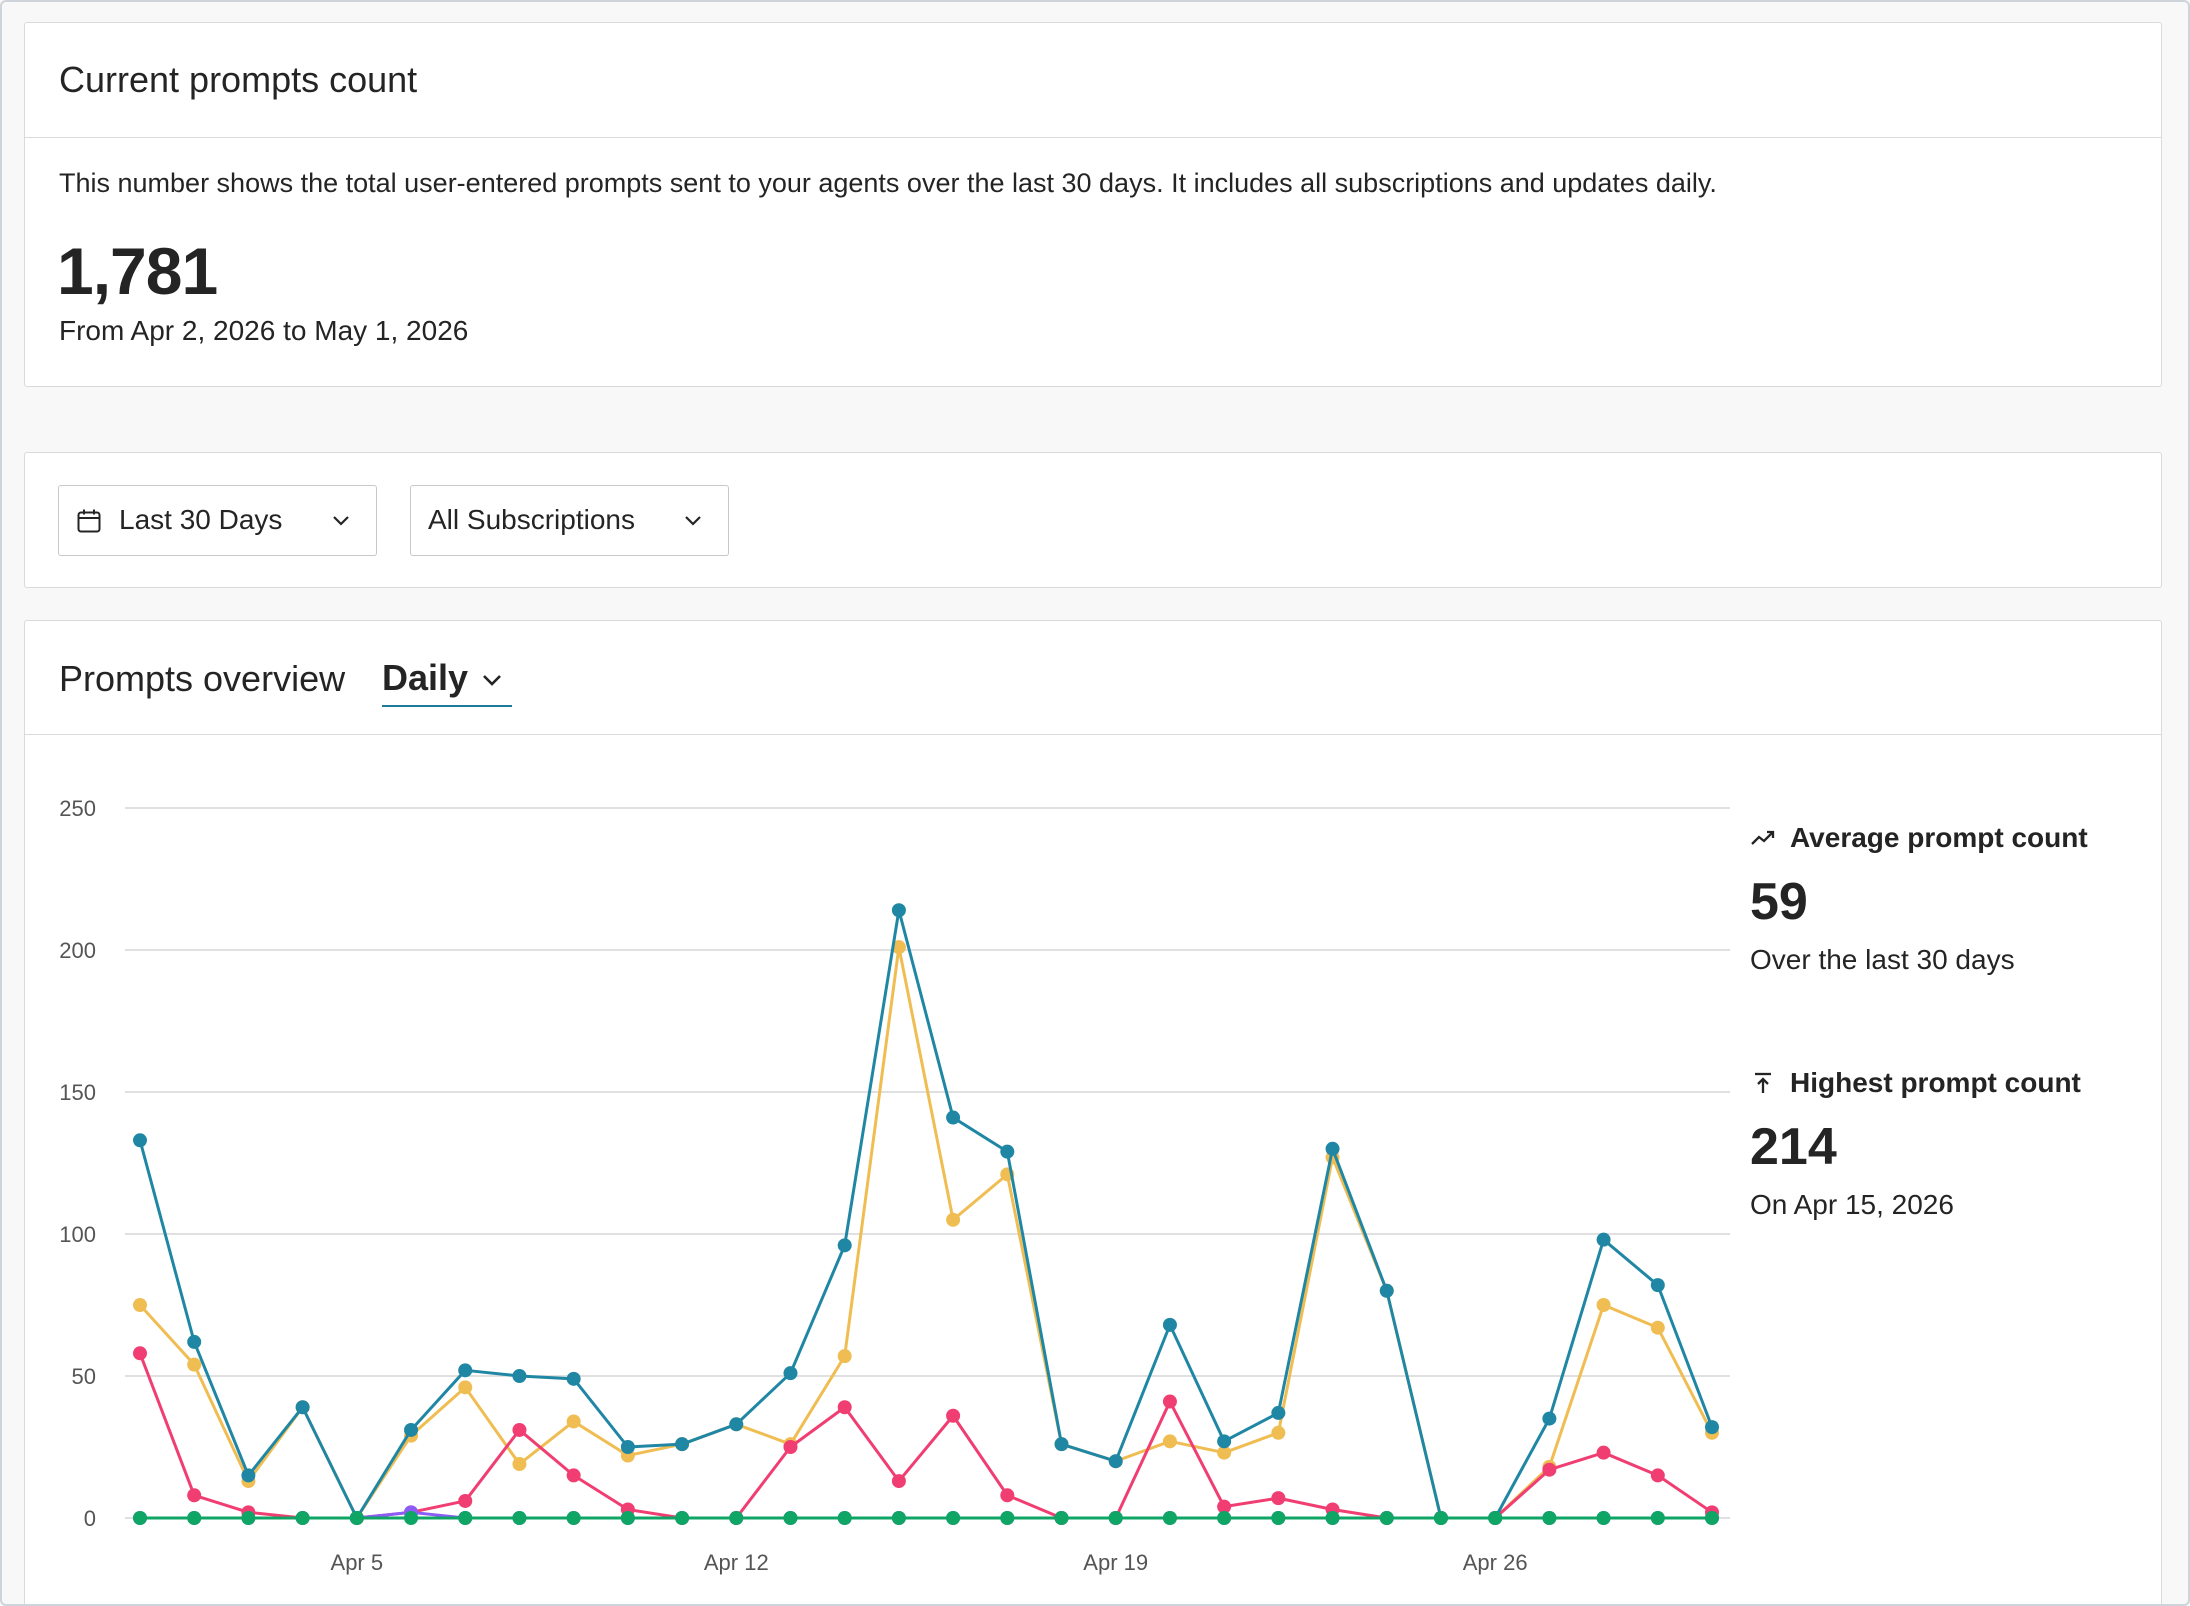 The width and height of the screenshot is (2190, 1606). Describe the element at coordinates (531, 519) in the screenshot. I see `subscription-label: All Subscriptions` at that location.